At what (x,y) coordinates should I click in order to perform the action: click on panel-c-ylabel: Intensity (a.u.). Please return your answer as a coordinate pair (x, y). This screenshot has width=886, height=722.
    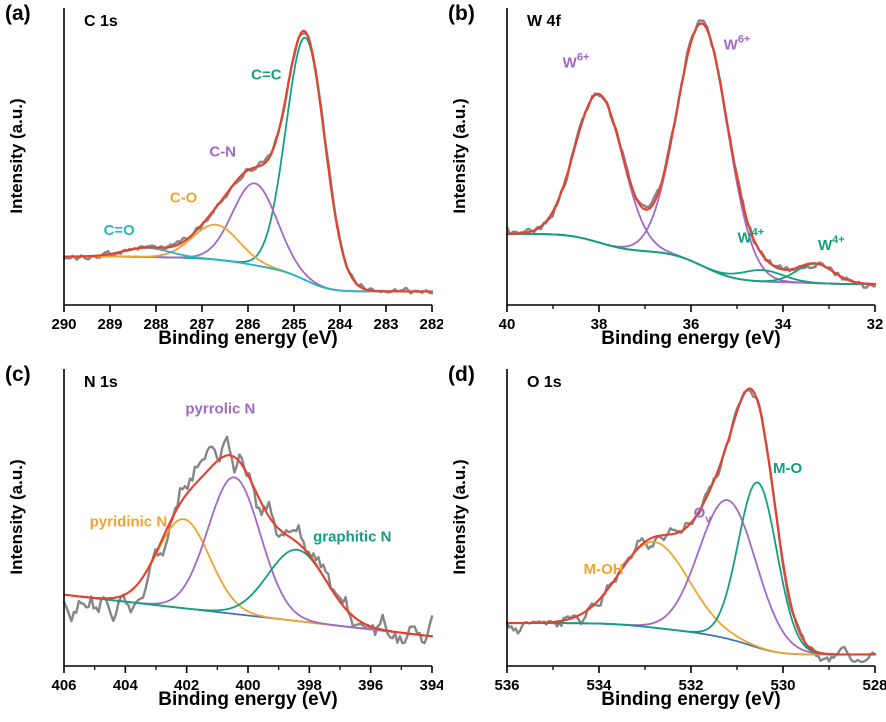
    Looking at the image, I should click on (16, 517).